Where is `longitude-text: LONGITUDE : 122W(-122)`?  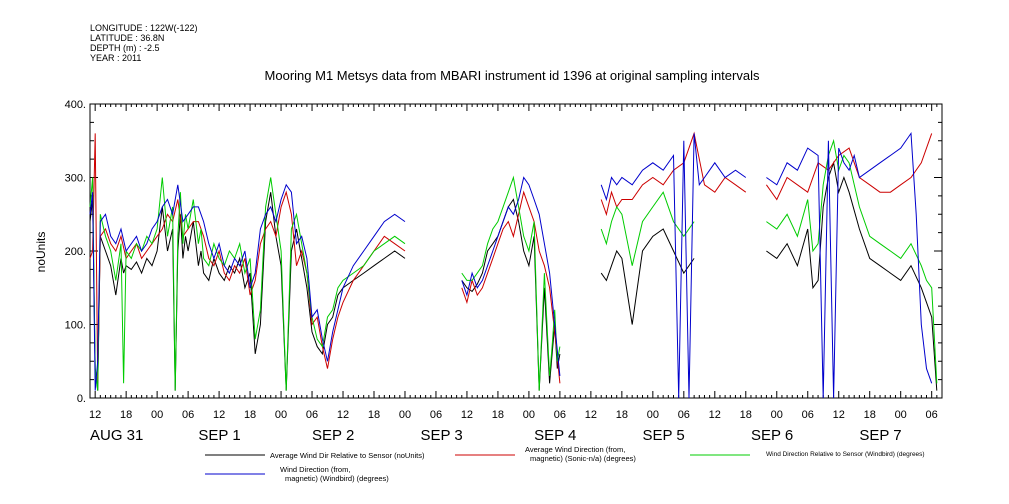 longitude-text: LONGITUDE : 122W(-122) is located at coordinates (144, 28).